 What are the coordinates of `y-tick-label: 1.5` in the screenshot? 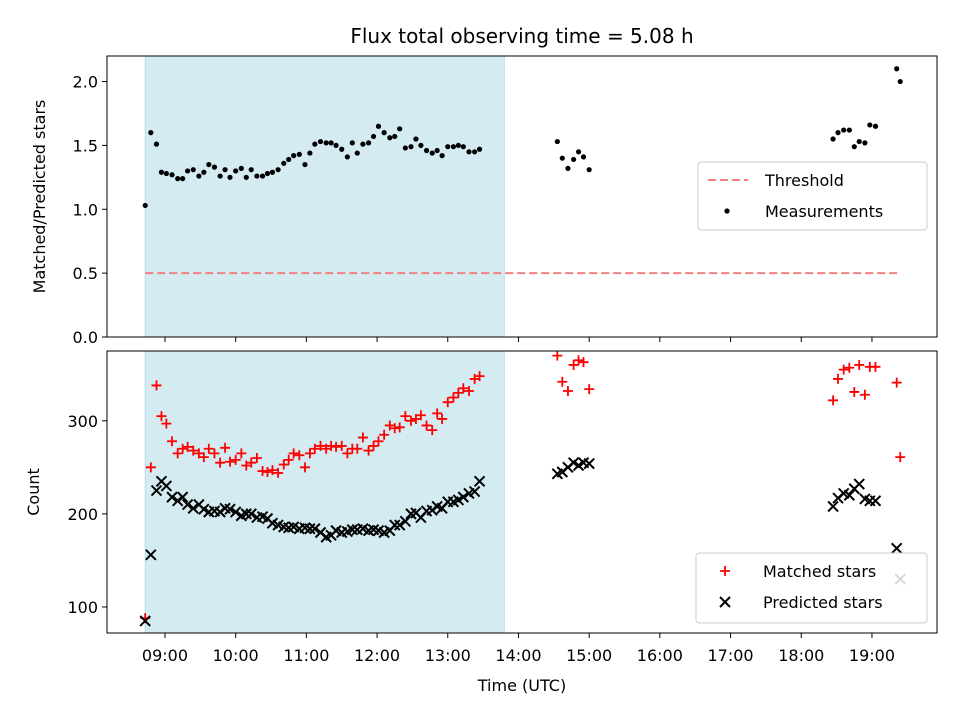 It's located at (85, 145).